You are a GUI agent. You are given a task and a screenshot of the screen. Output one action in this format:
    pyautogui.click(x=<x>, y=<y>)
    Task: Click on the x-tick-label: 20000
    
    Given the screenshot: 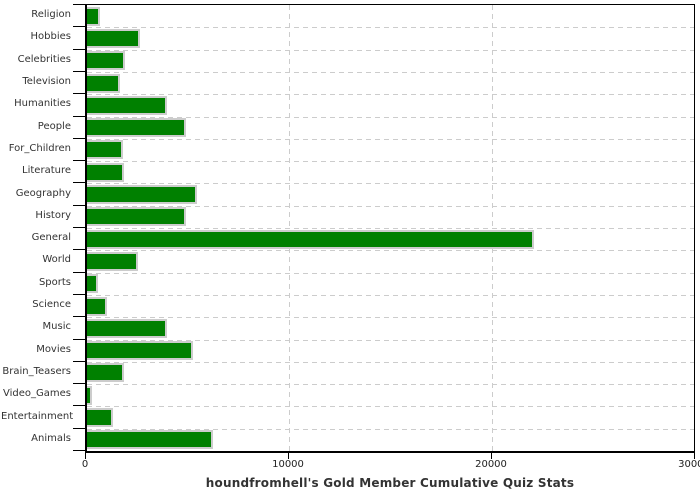 What is the action you would take?
    pyautogui.click(x=491, y=464)
    